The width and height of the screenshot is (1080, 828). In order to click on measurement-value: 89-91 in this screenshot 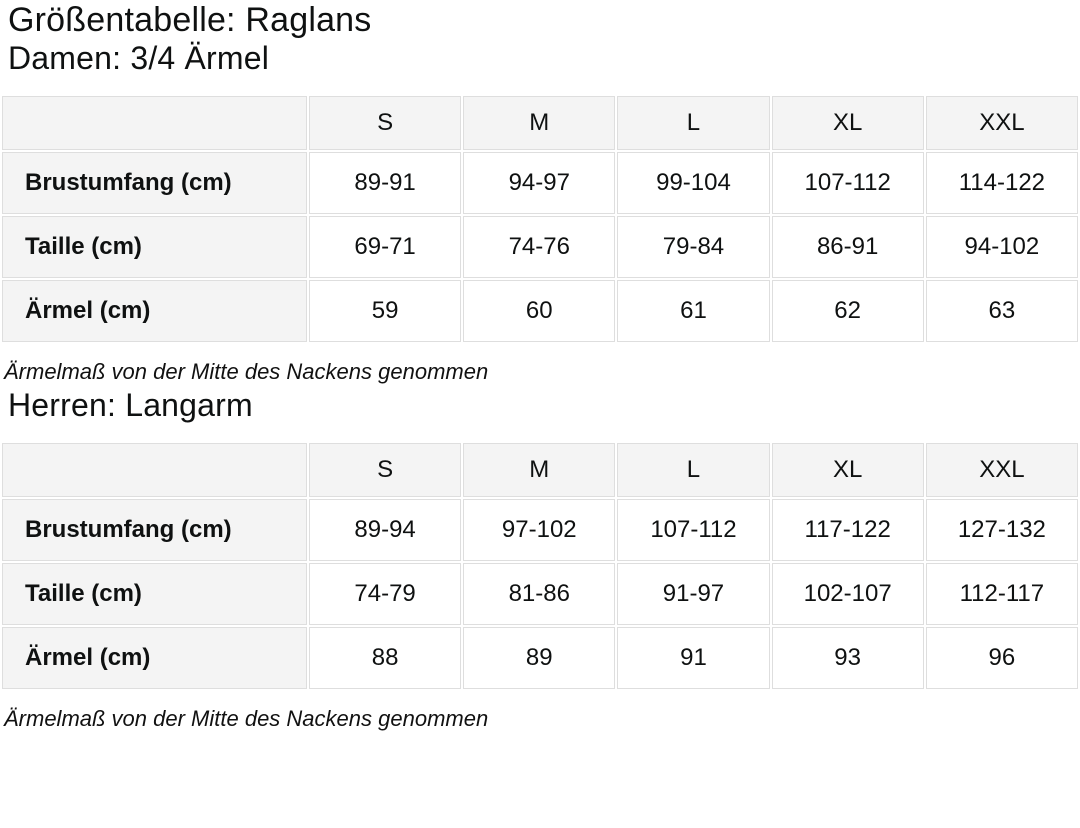, I will do `click(385, 183)`.